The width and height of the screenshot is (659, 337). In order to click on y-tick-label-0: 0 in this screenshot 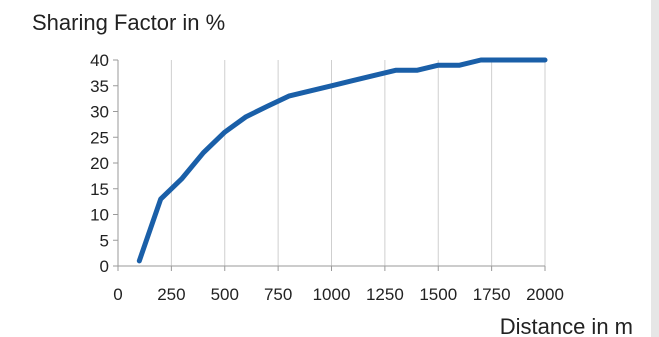, I will do `click(104, 266)`.